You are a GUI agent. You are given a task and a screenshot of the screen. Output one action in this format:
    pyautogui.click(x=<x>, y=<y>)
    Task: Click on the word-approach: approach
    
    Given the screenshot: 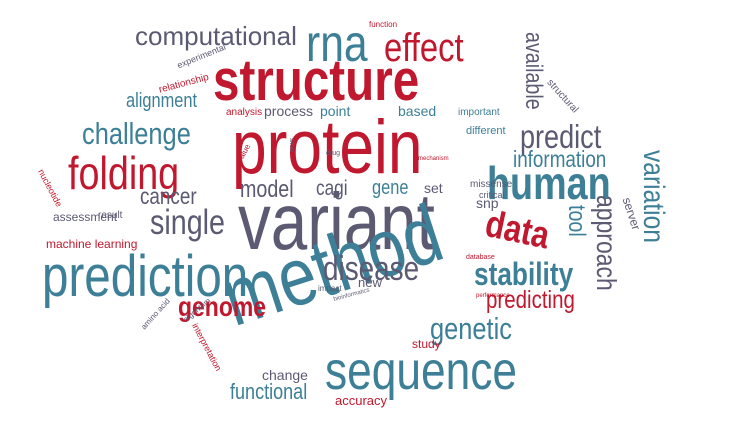 What is the action you would take?
    pyautogui.click(x=606, y=243)
    